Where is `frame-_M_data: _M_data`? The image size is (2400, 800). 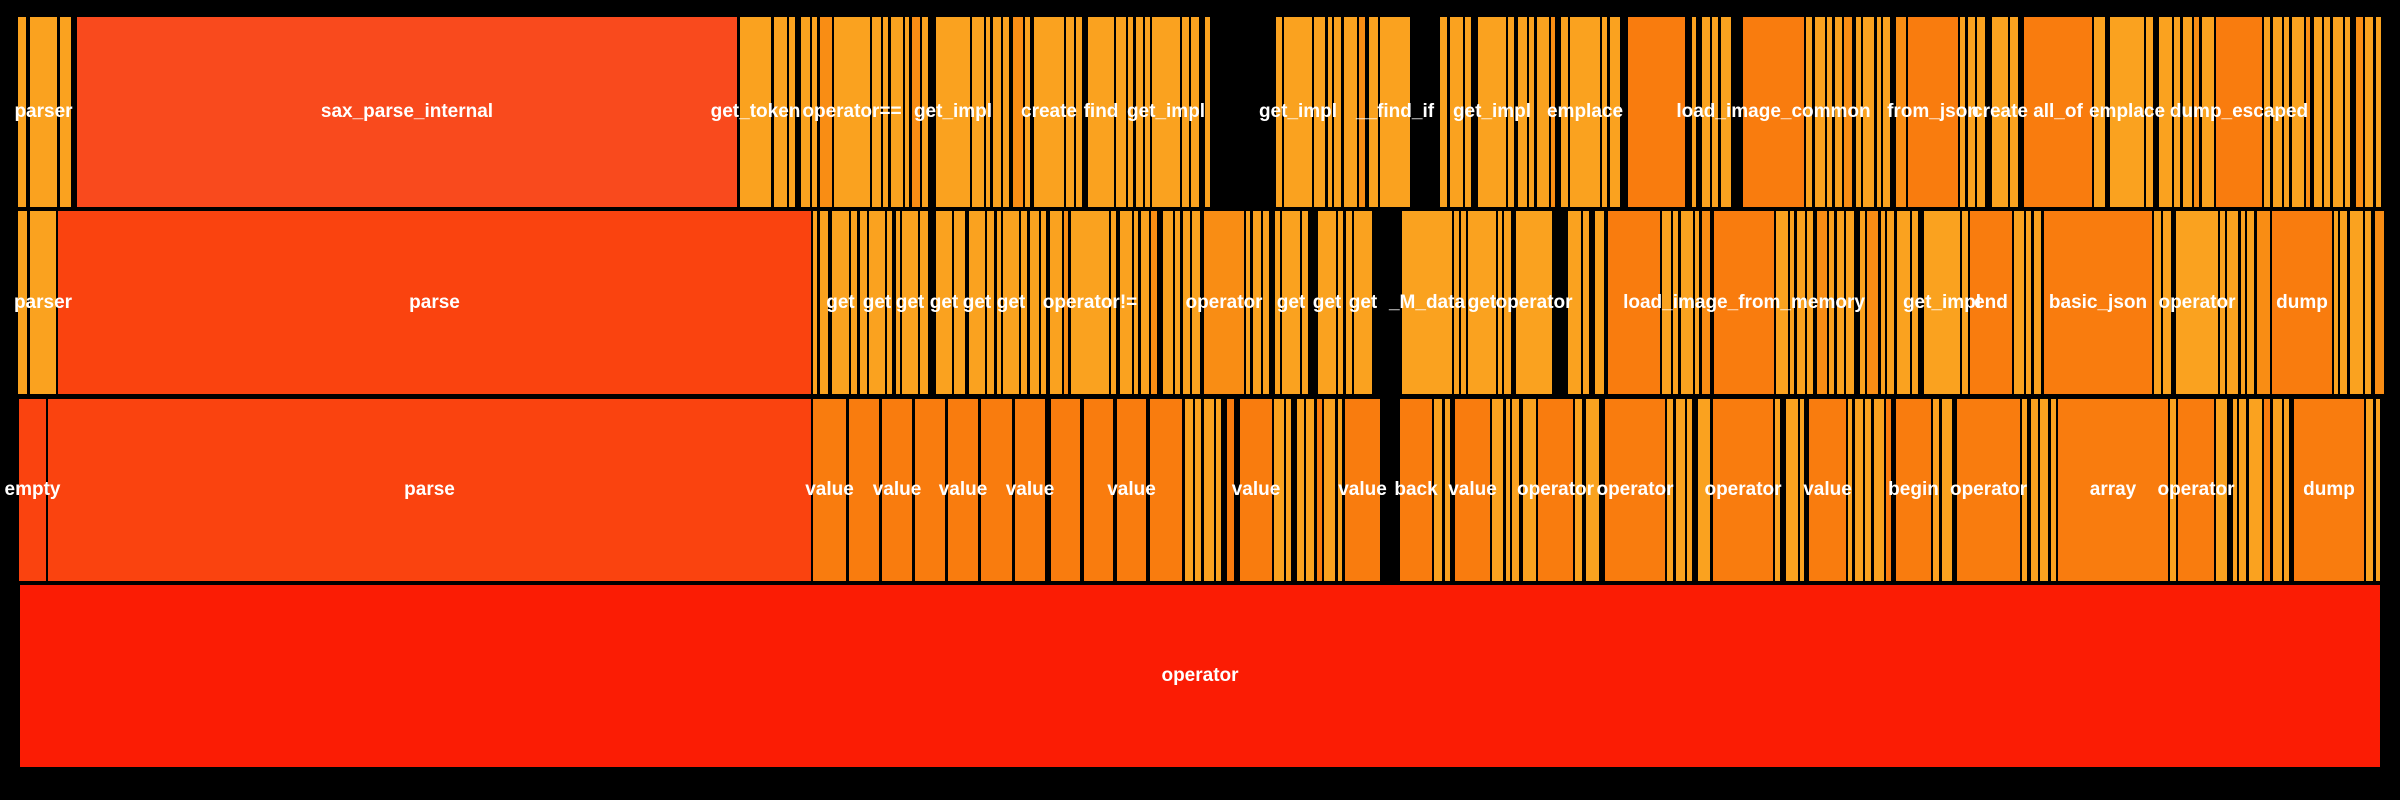 frame-_M_data: _M_data is located at coordinates (1427, 302).